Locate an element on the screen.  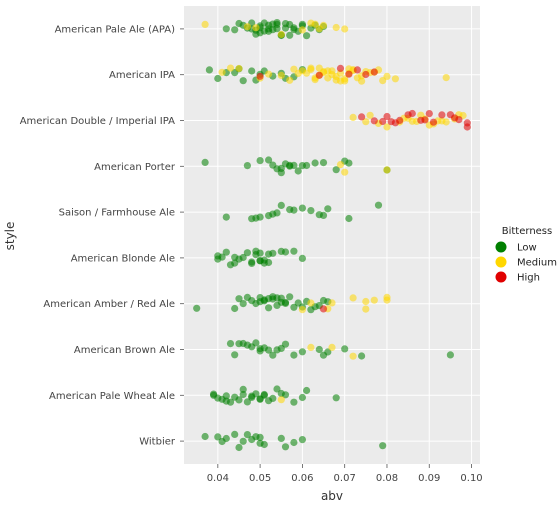
x-tick-label: 0.05 is located at coordinates (260, 478).